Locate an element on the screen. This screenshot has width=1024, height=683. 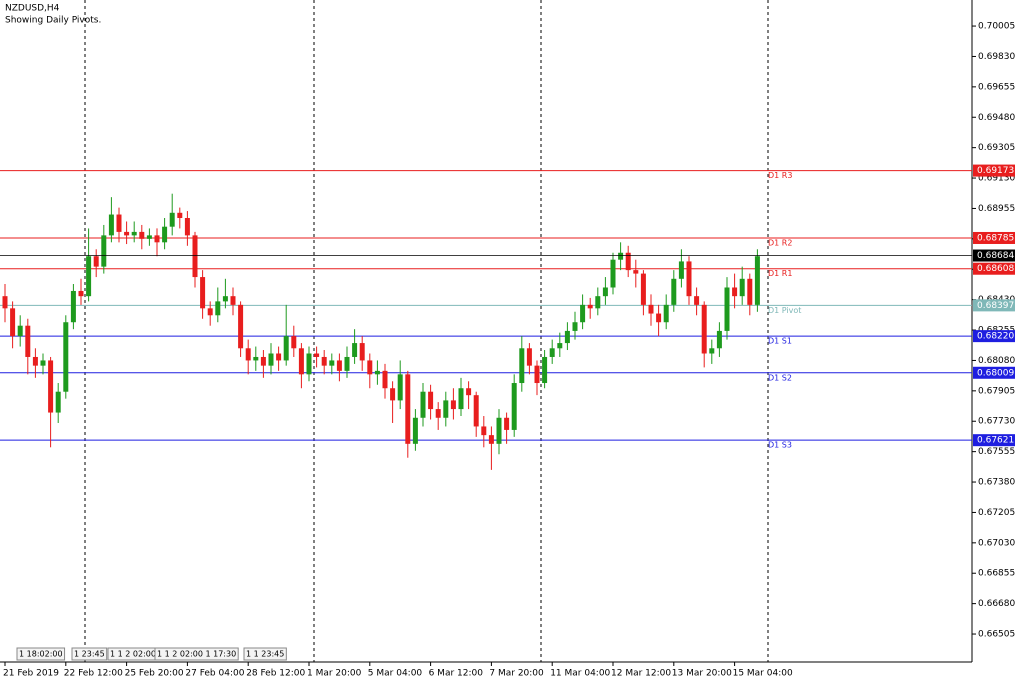
x-tick-label: 1 Mar 20:00 is located at coordinates (334, 674).